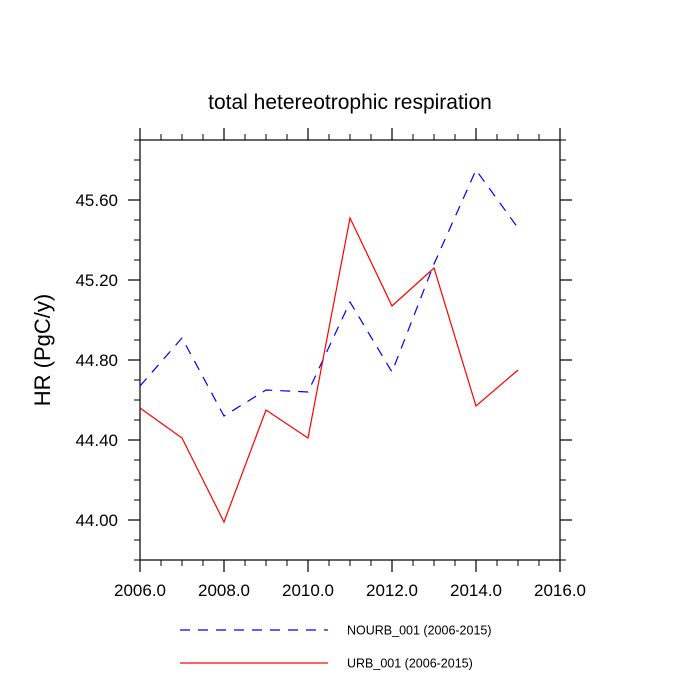 This screenshot has width=700, height=700. Describe the element at coordinates (350, 590) in the screenshot. I see `x-tick-labels: 2006.0 2008.0 2010.0 2012.0 2014.0 2016.0` at that location.